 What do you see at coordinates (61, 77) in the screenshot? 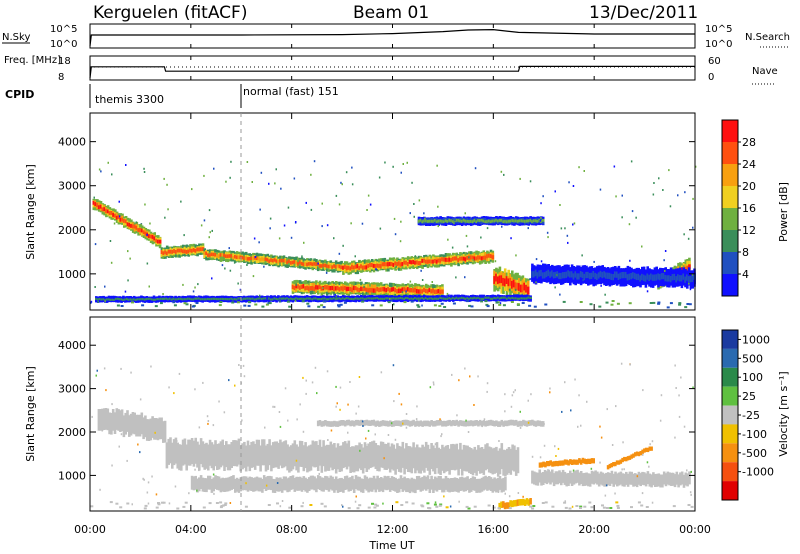
I see `freq-tick-bottom: 8` at bounding box center [61, 77].